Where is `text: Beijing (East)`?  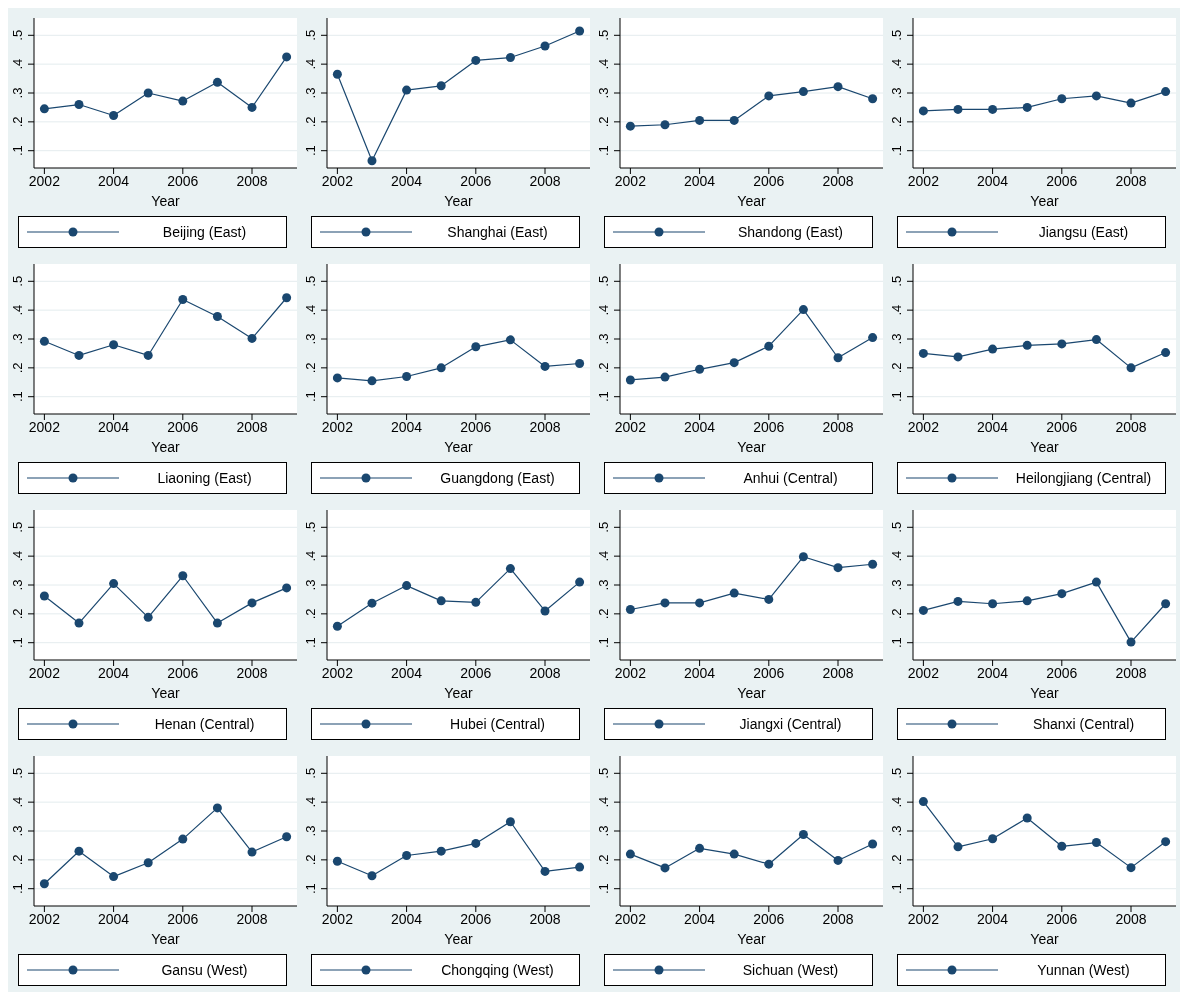
text: Beijing (East) is located at coordinates (204, 232).